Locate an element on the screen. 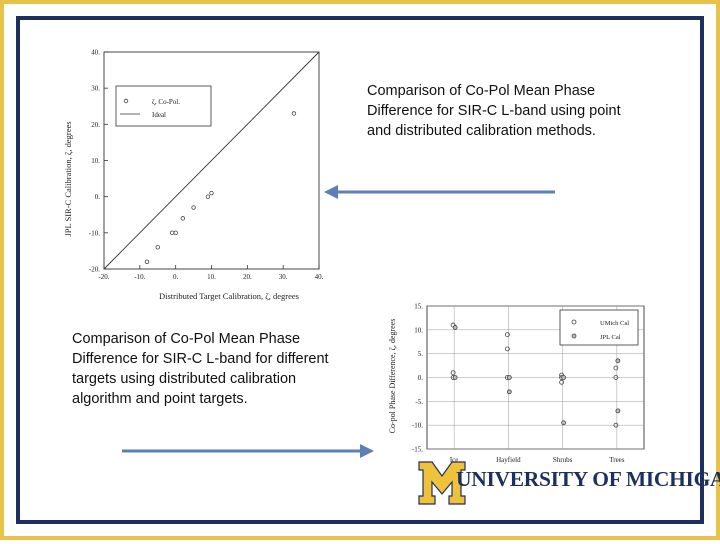  x-tick-label: 40. is located at coordinates (319, 277).